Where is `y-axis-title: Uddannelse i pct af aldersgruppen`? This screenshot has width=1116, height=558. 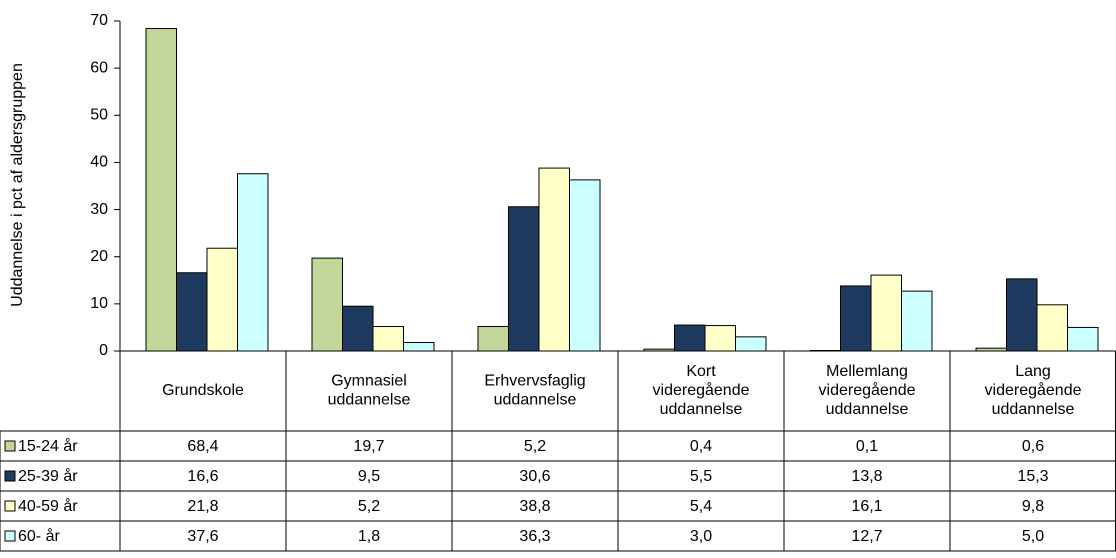 y-axis-title: Uddannelse i pct af aldersgruppen is located at coordinates (17, 185).